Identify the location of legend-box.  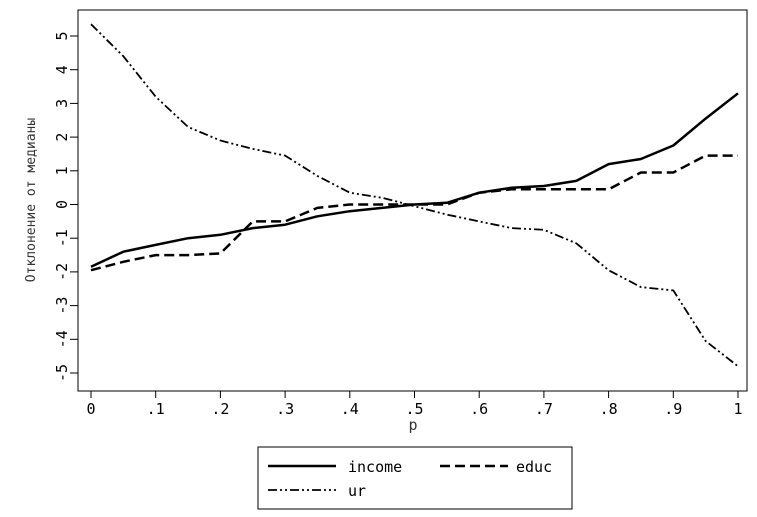
(415, 478).